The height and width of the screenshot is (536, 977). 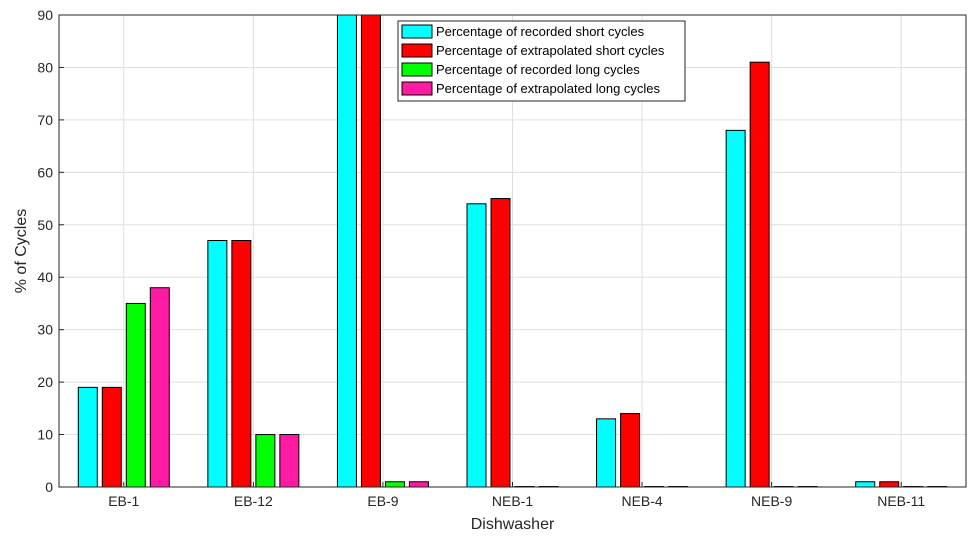 What do you see at coordinates (45, 67) in the screenshot?
I see `y-tick-label: 80` at bounding box center [45, 67].